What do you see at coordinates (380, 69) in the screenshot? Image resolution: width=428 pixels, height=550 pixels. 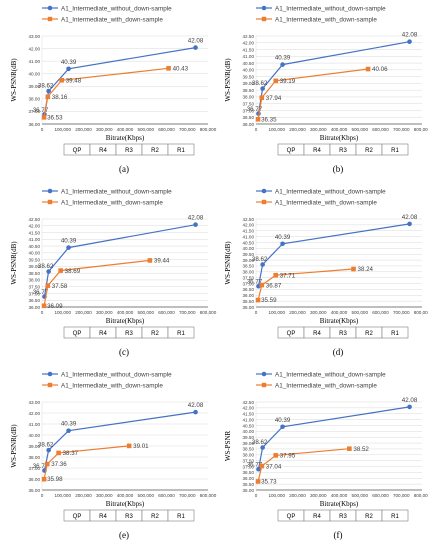 I see `data-label: 40.06` at bounding box center [380, 69].